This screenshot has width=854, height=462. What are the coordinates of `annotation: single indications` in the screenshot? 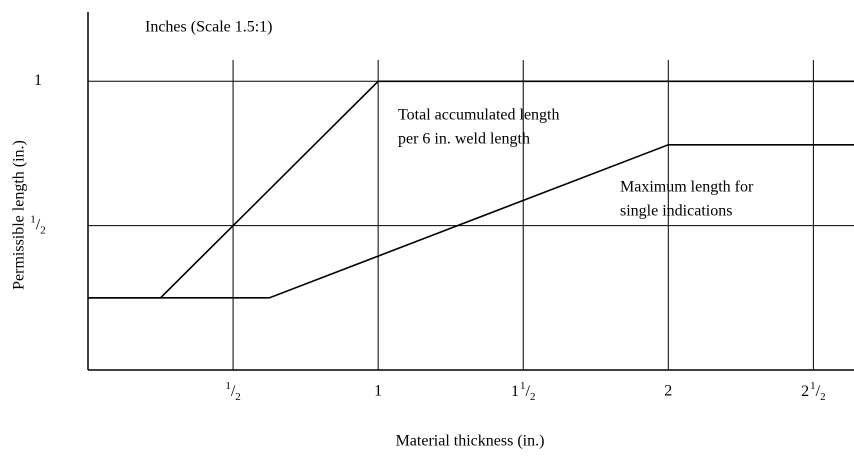 It's located at (676, 211).